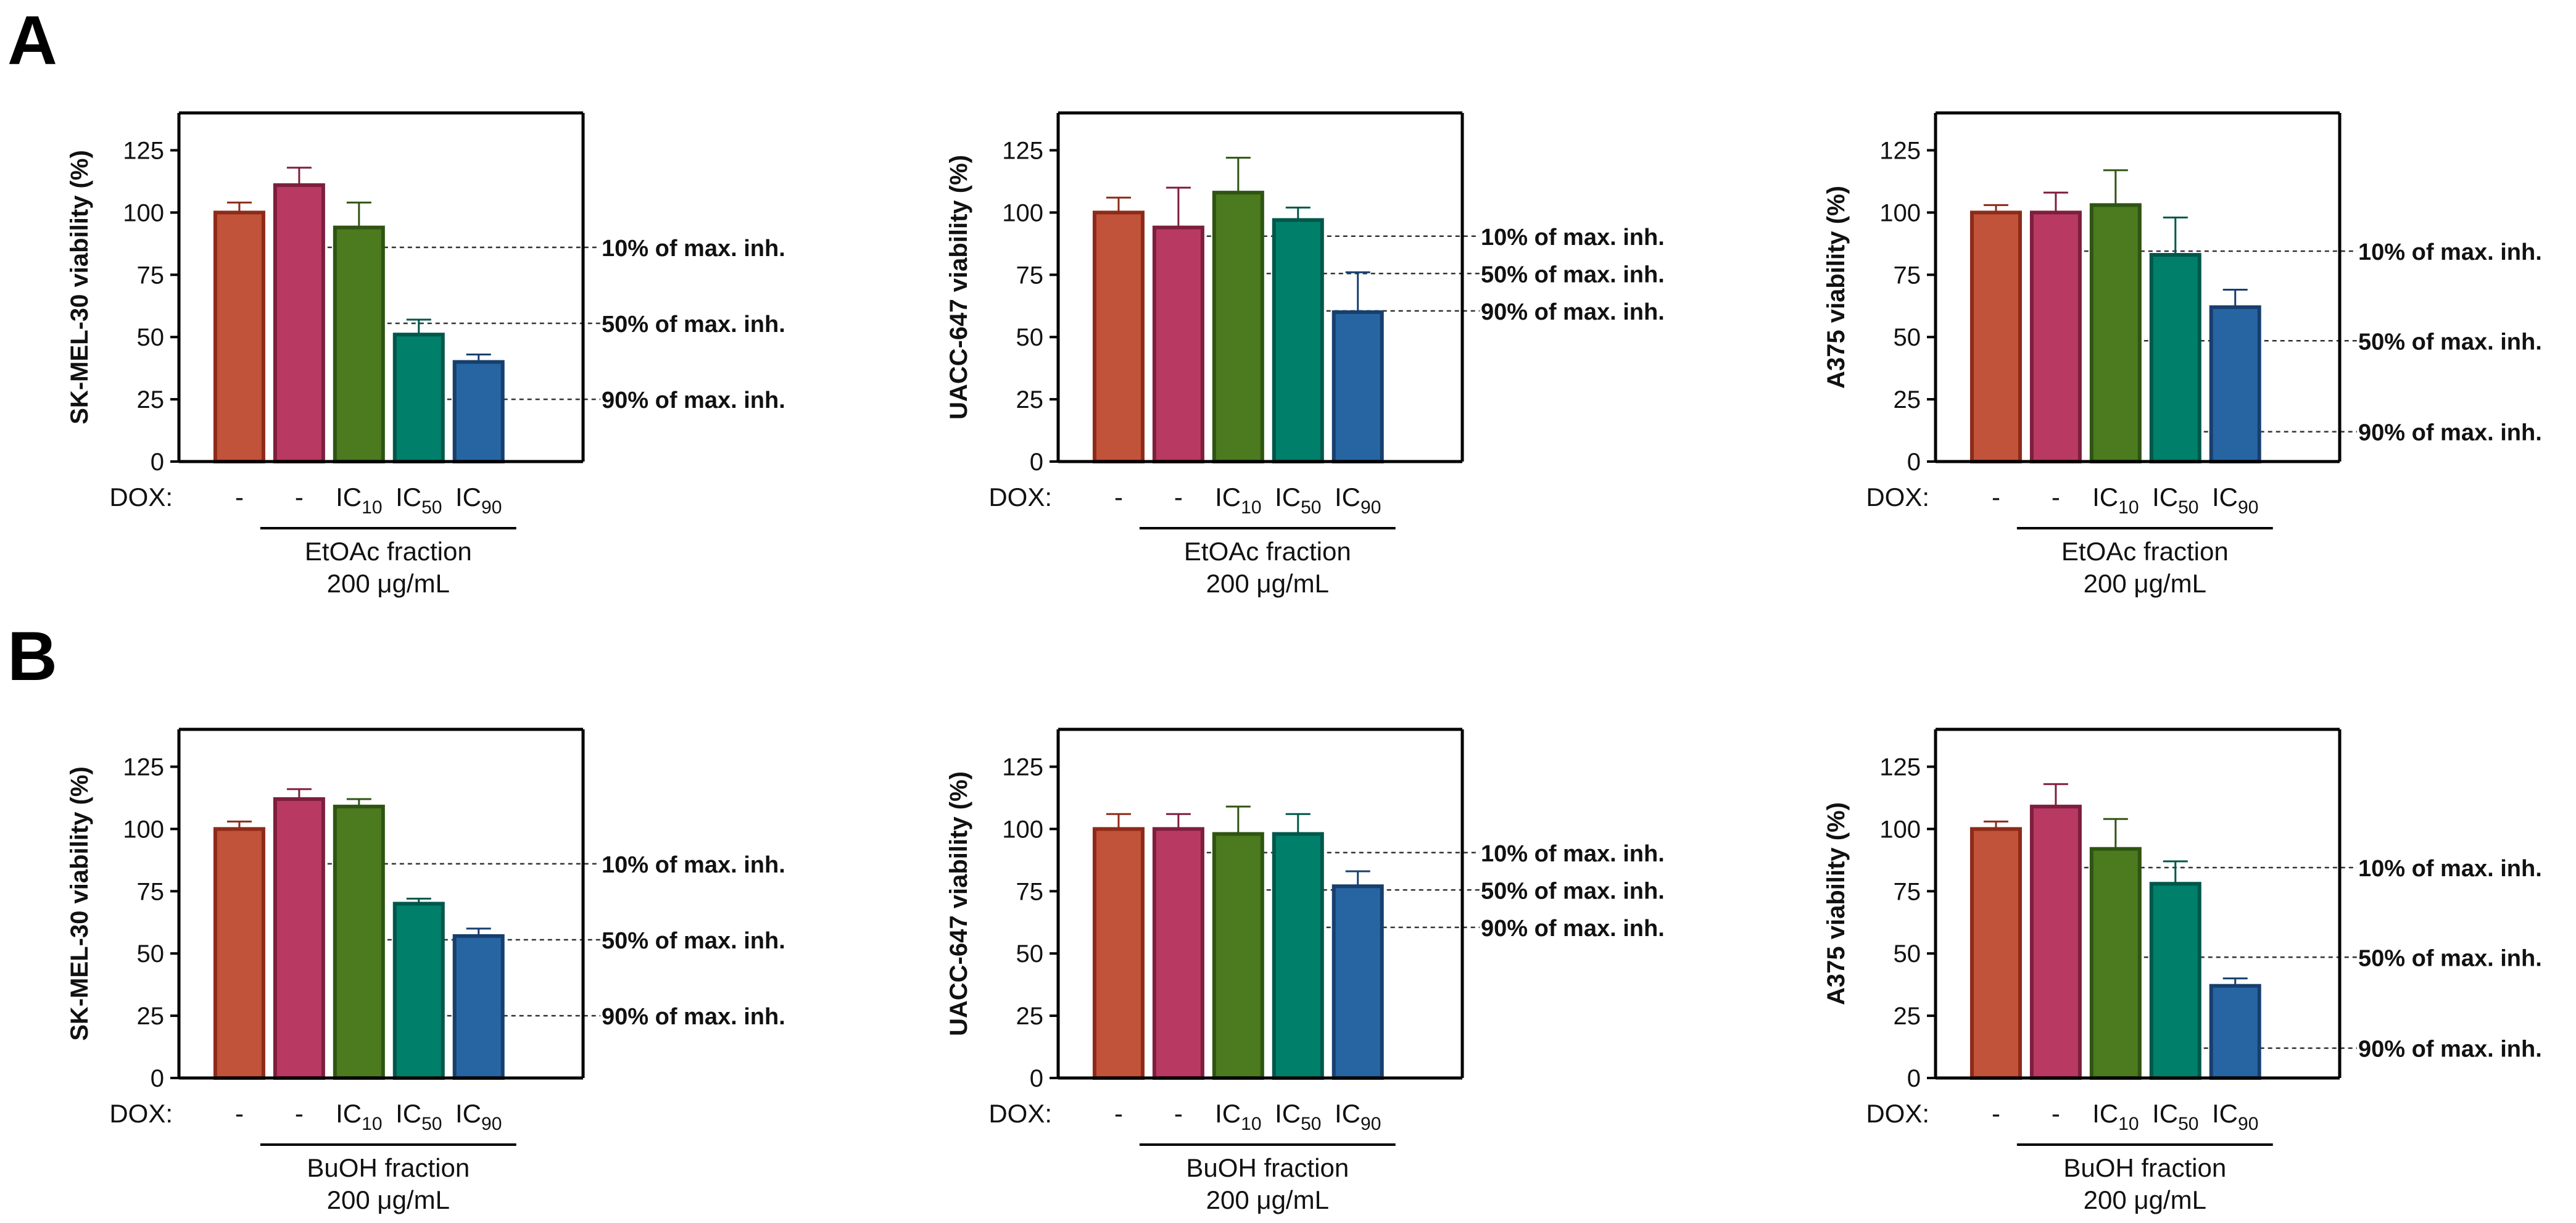 The height and width of the screenshot is (1223, 2576). What do you see at coordinates (1267, 551) in the screenshot?
I see `fraction-label: EtOAc fraction` at bounding box center [1267, 551].